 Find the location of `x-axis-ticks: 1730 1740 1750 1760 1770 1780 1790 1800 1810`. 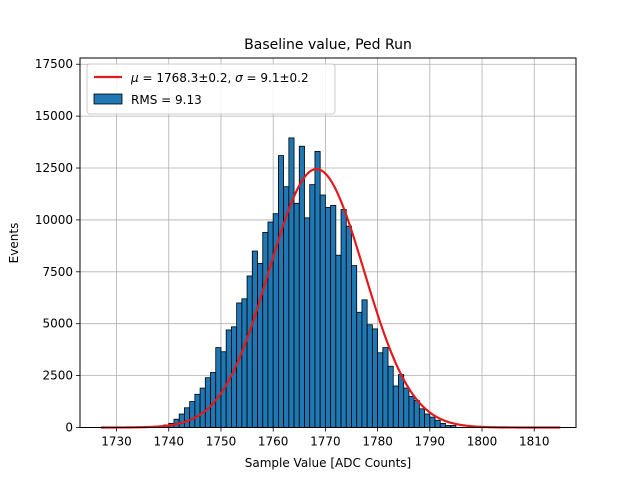

x-axis-ticks: 1730 1740 1750 1760 1770 1780 1790 1800 1810 is located at coordinates (325, 438).